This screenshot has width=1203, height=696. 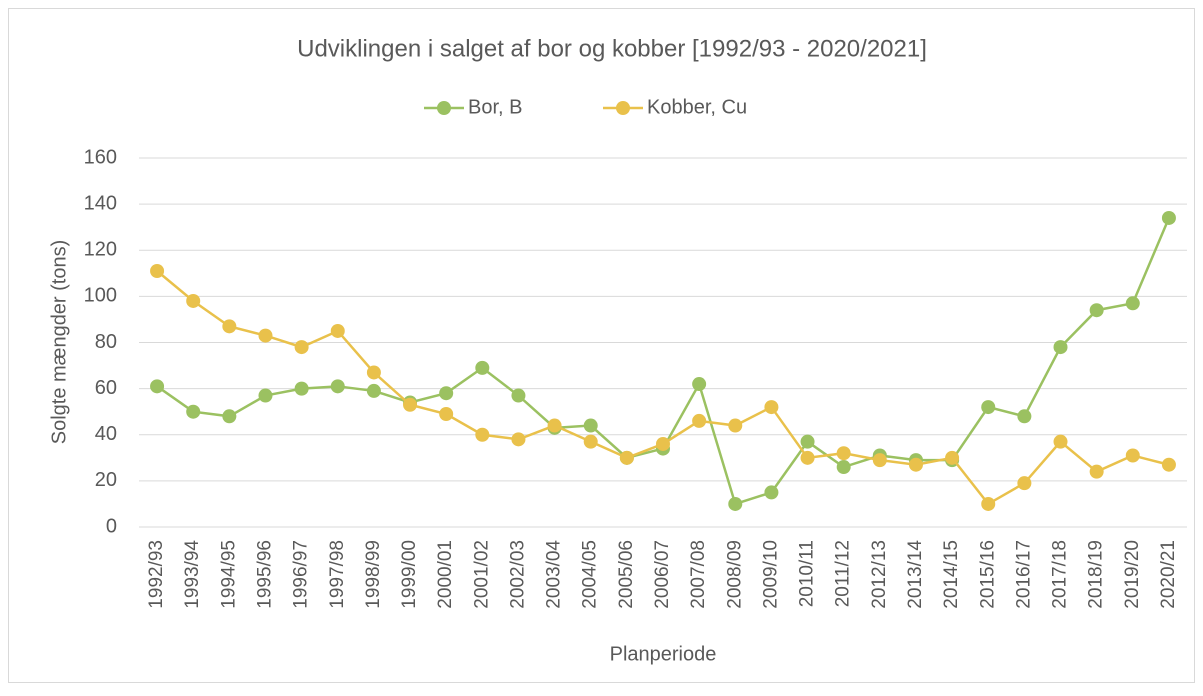 I want to click on y-tick-label: 100, so click(x=100, y=296).